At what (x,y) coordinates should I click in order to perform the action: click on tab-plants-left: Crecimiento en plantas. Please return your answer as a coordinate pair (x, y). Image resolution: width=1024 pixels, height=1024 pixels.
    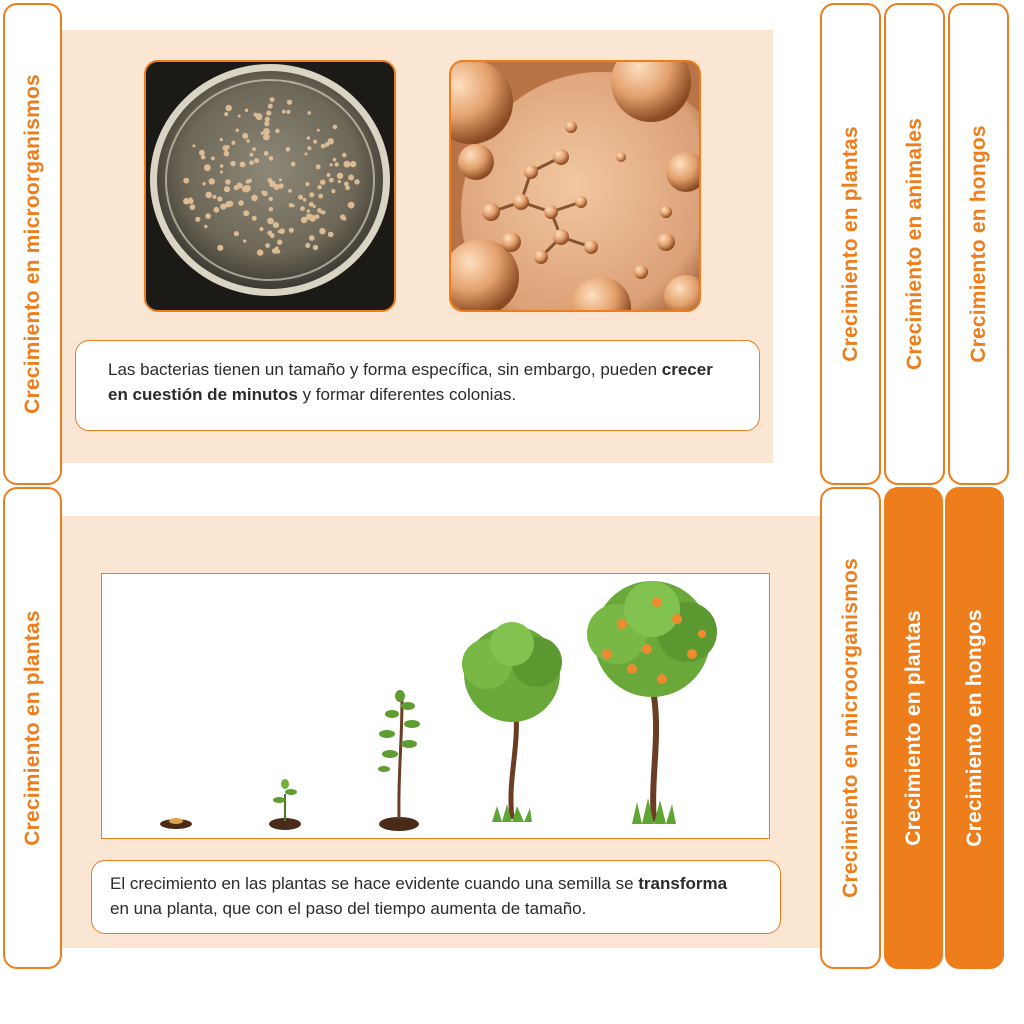
    Looking at the image, I should click on (32, 728).